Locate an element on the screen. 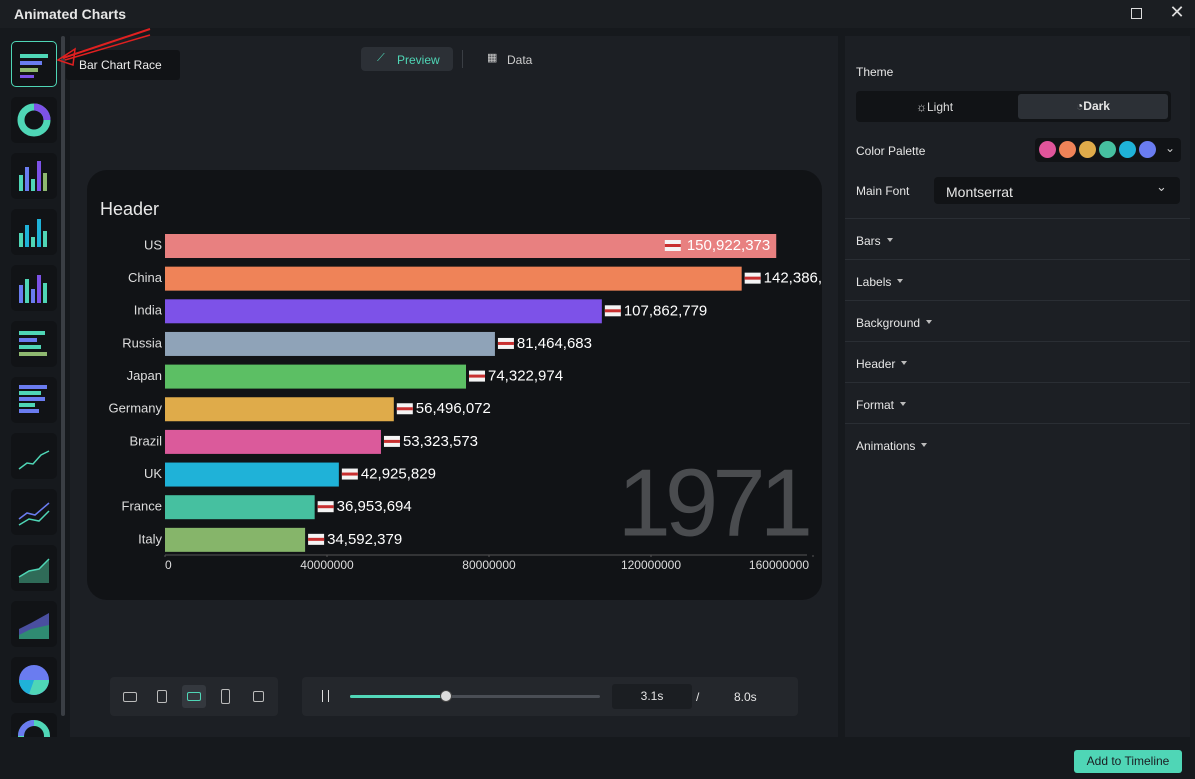 The height and width of the screenshot is (779, 1195). scrollbar is located at coordinates (63, 376).